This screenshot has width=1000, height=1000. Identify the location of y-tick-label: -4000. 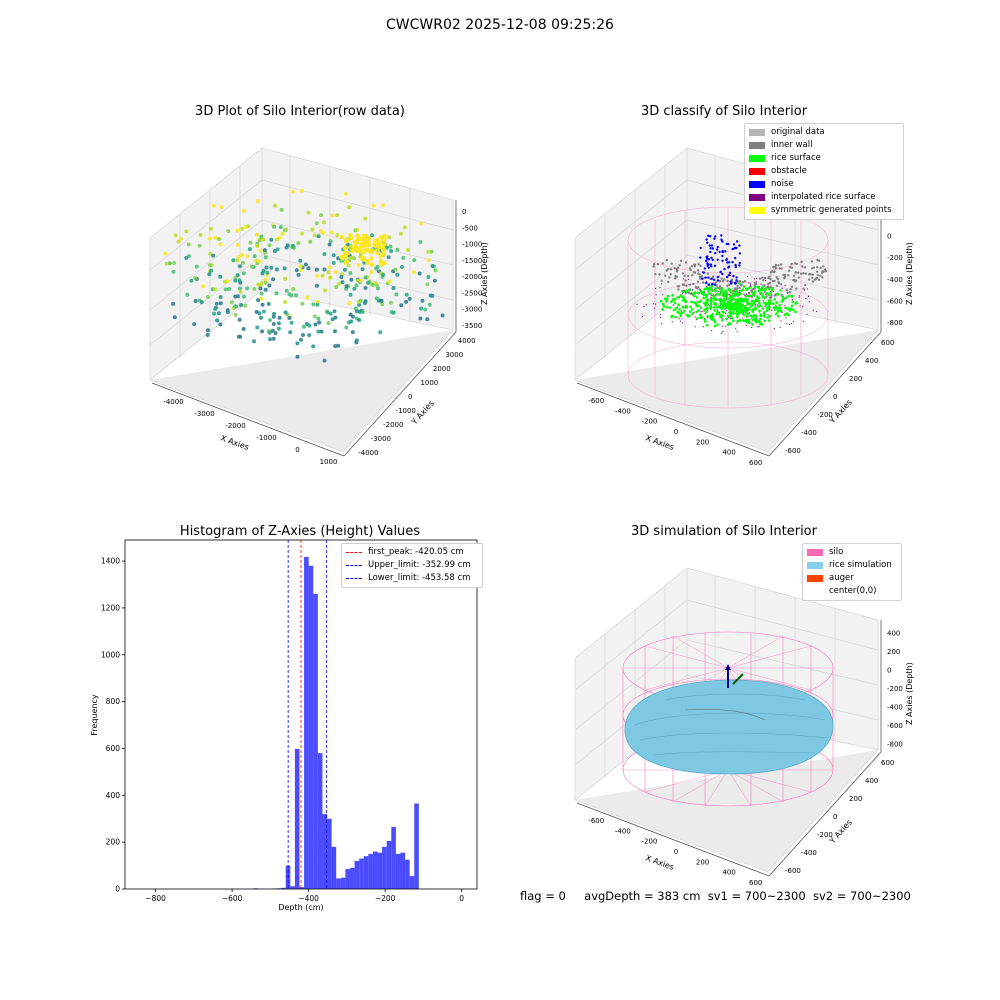
(368, 453).